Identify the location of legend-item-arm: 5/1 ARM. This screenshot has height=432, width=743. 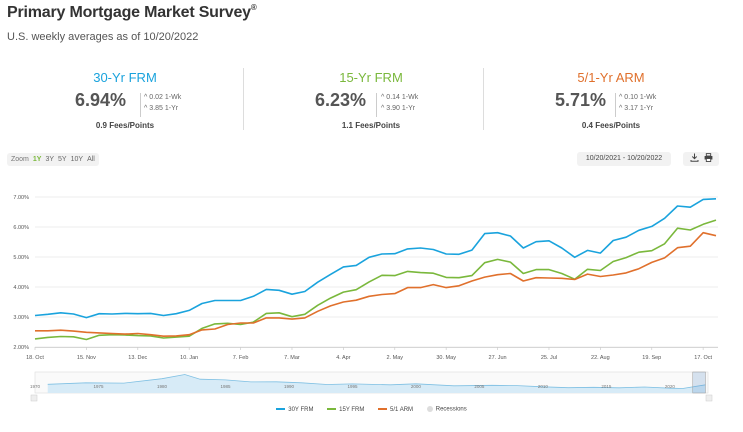
(395, 410).